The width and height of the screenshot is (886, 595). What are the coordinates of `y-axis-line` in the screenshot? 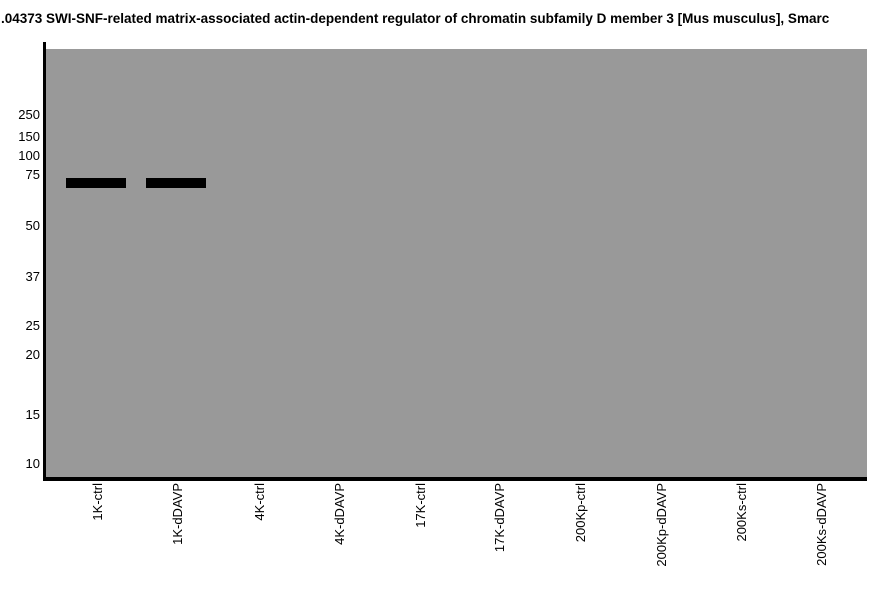 It's located at (44, 261).